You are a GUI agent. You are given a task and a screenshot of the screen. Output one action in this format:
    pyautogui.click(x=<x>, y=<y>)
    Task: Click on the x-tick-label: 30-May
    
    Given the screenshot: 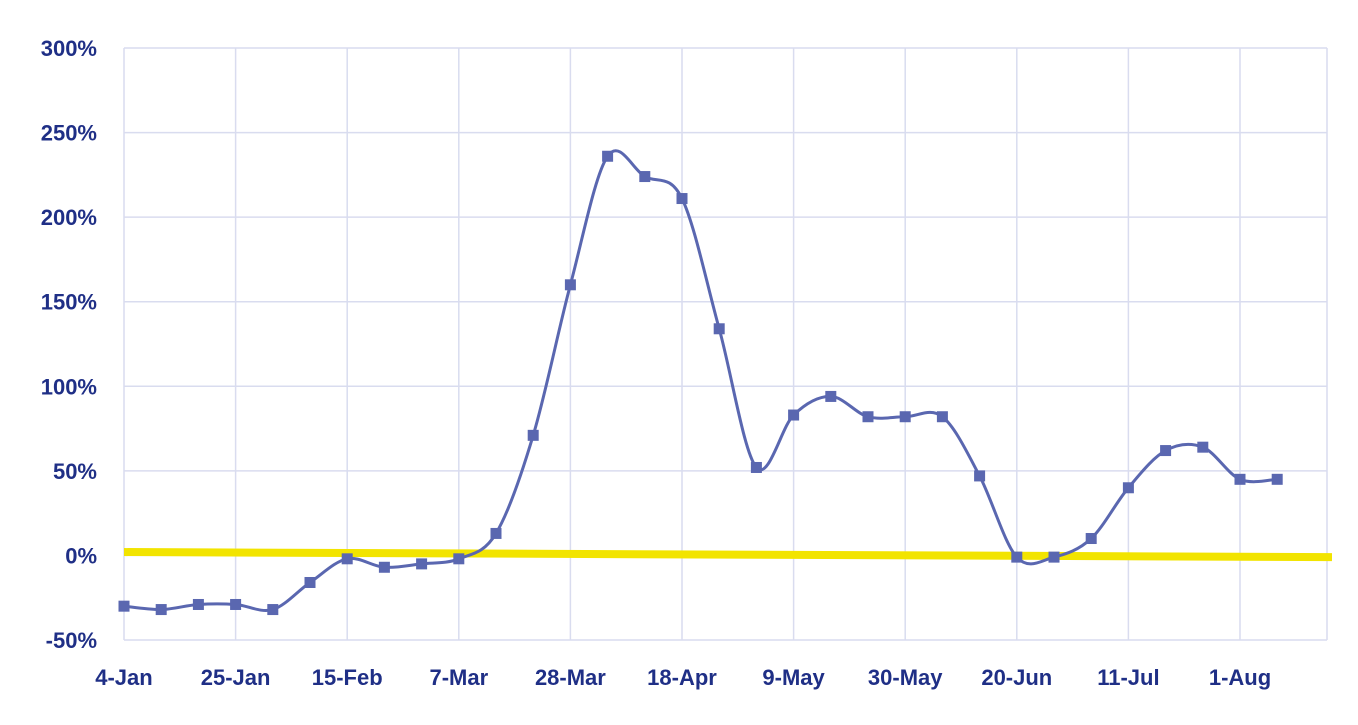 What is the action you would take?
    pyautogui.click(x=905, y=677)
    